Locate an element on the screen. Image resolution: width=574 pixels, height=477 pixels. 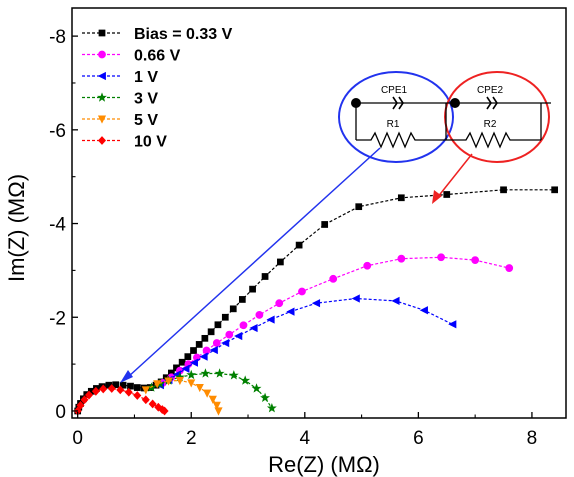
y-axis-title: Im(Z) (MΩ) is located at coordinates (16, 228).